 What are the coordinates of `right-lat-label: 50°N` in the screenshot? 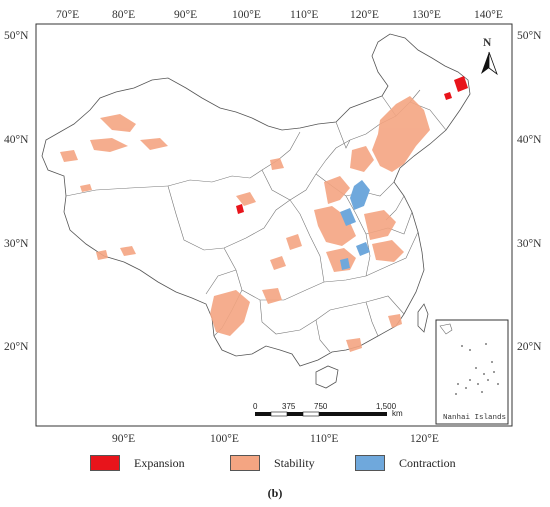 It's located at (529, 36).